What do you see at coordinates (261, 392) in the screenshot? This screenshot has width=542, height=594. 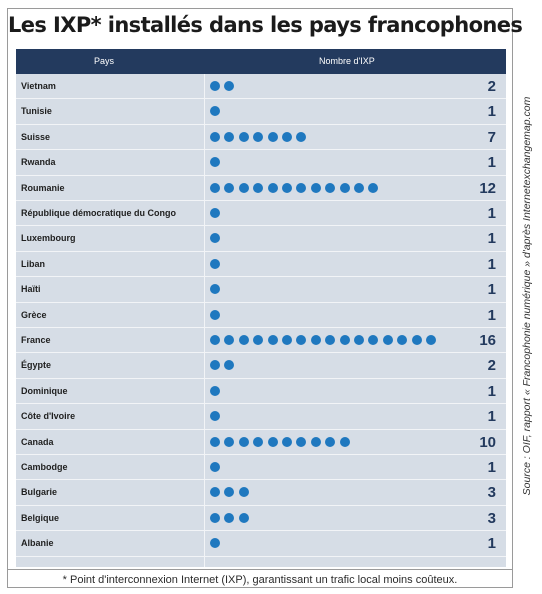 I see `table-row: Dominique 1` at bounding box center [261, 392].